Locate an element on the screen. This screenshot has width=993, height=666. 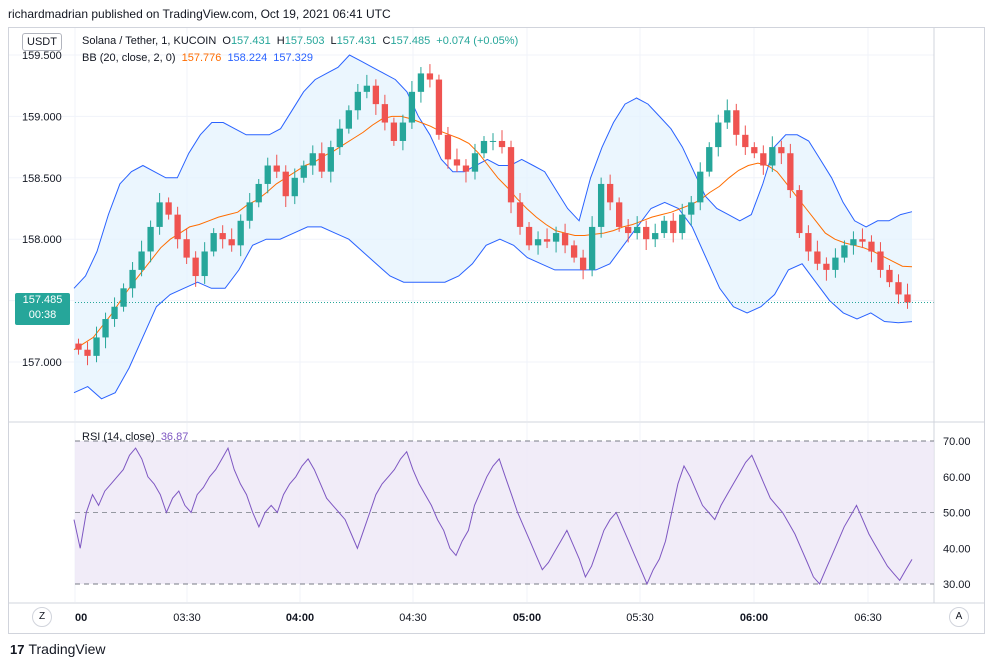
open-label: O is located at coordinates (226, 41).